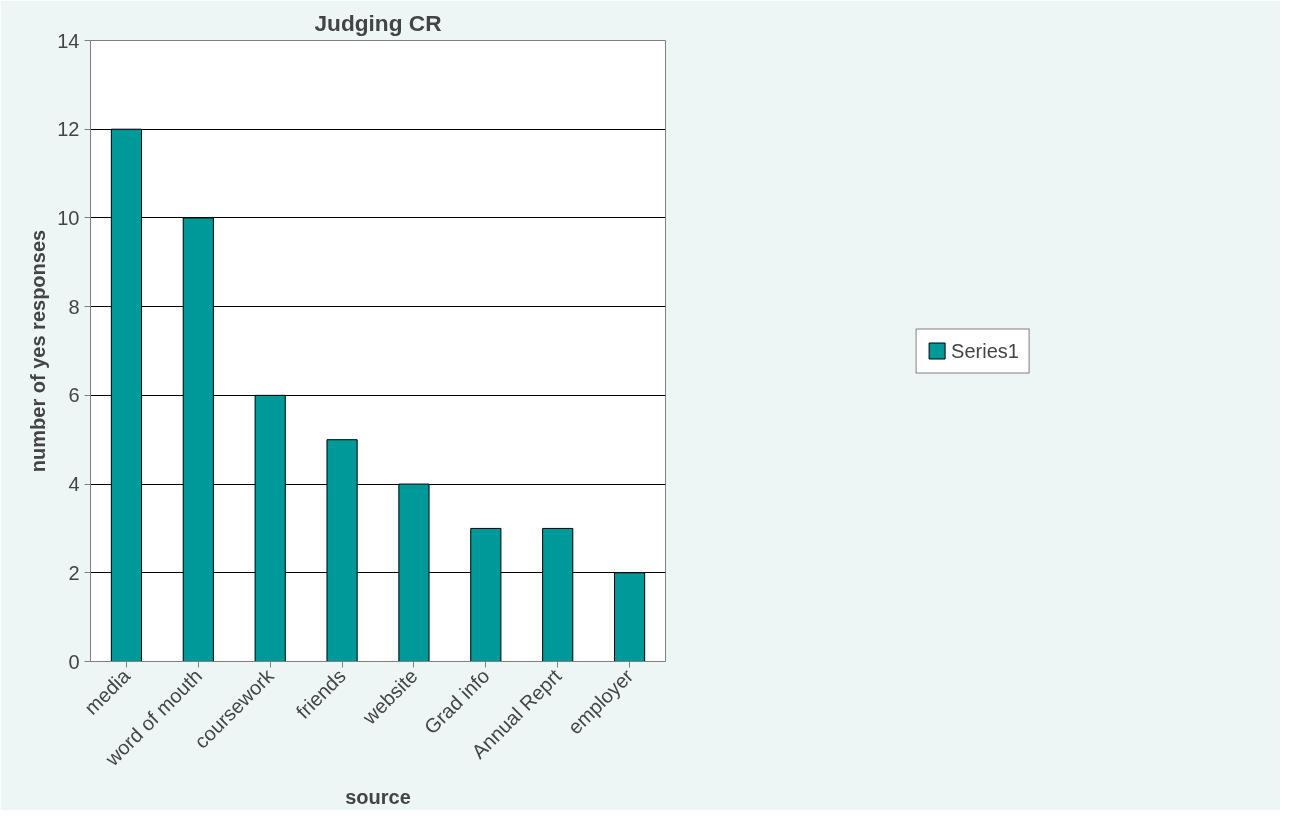  I want to click on y-tick-label: 0, so click(74, 661).